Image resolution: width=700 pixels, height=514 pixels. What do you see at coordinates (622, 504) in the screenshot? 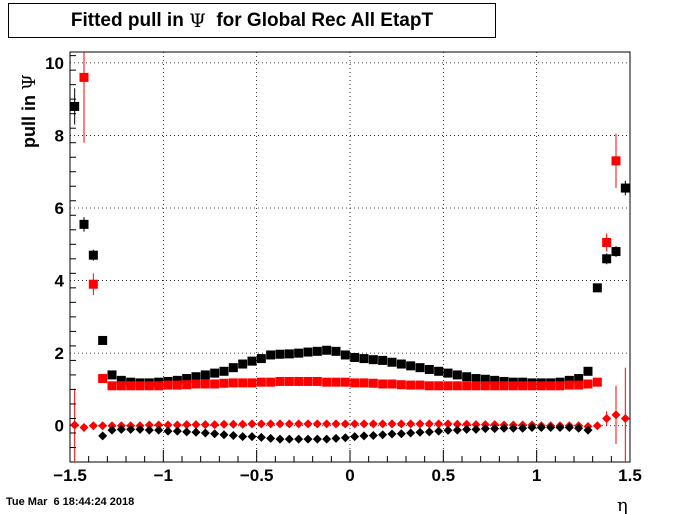
I see `x-axis-title: η` at bounding box center [622, 504].